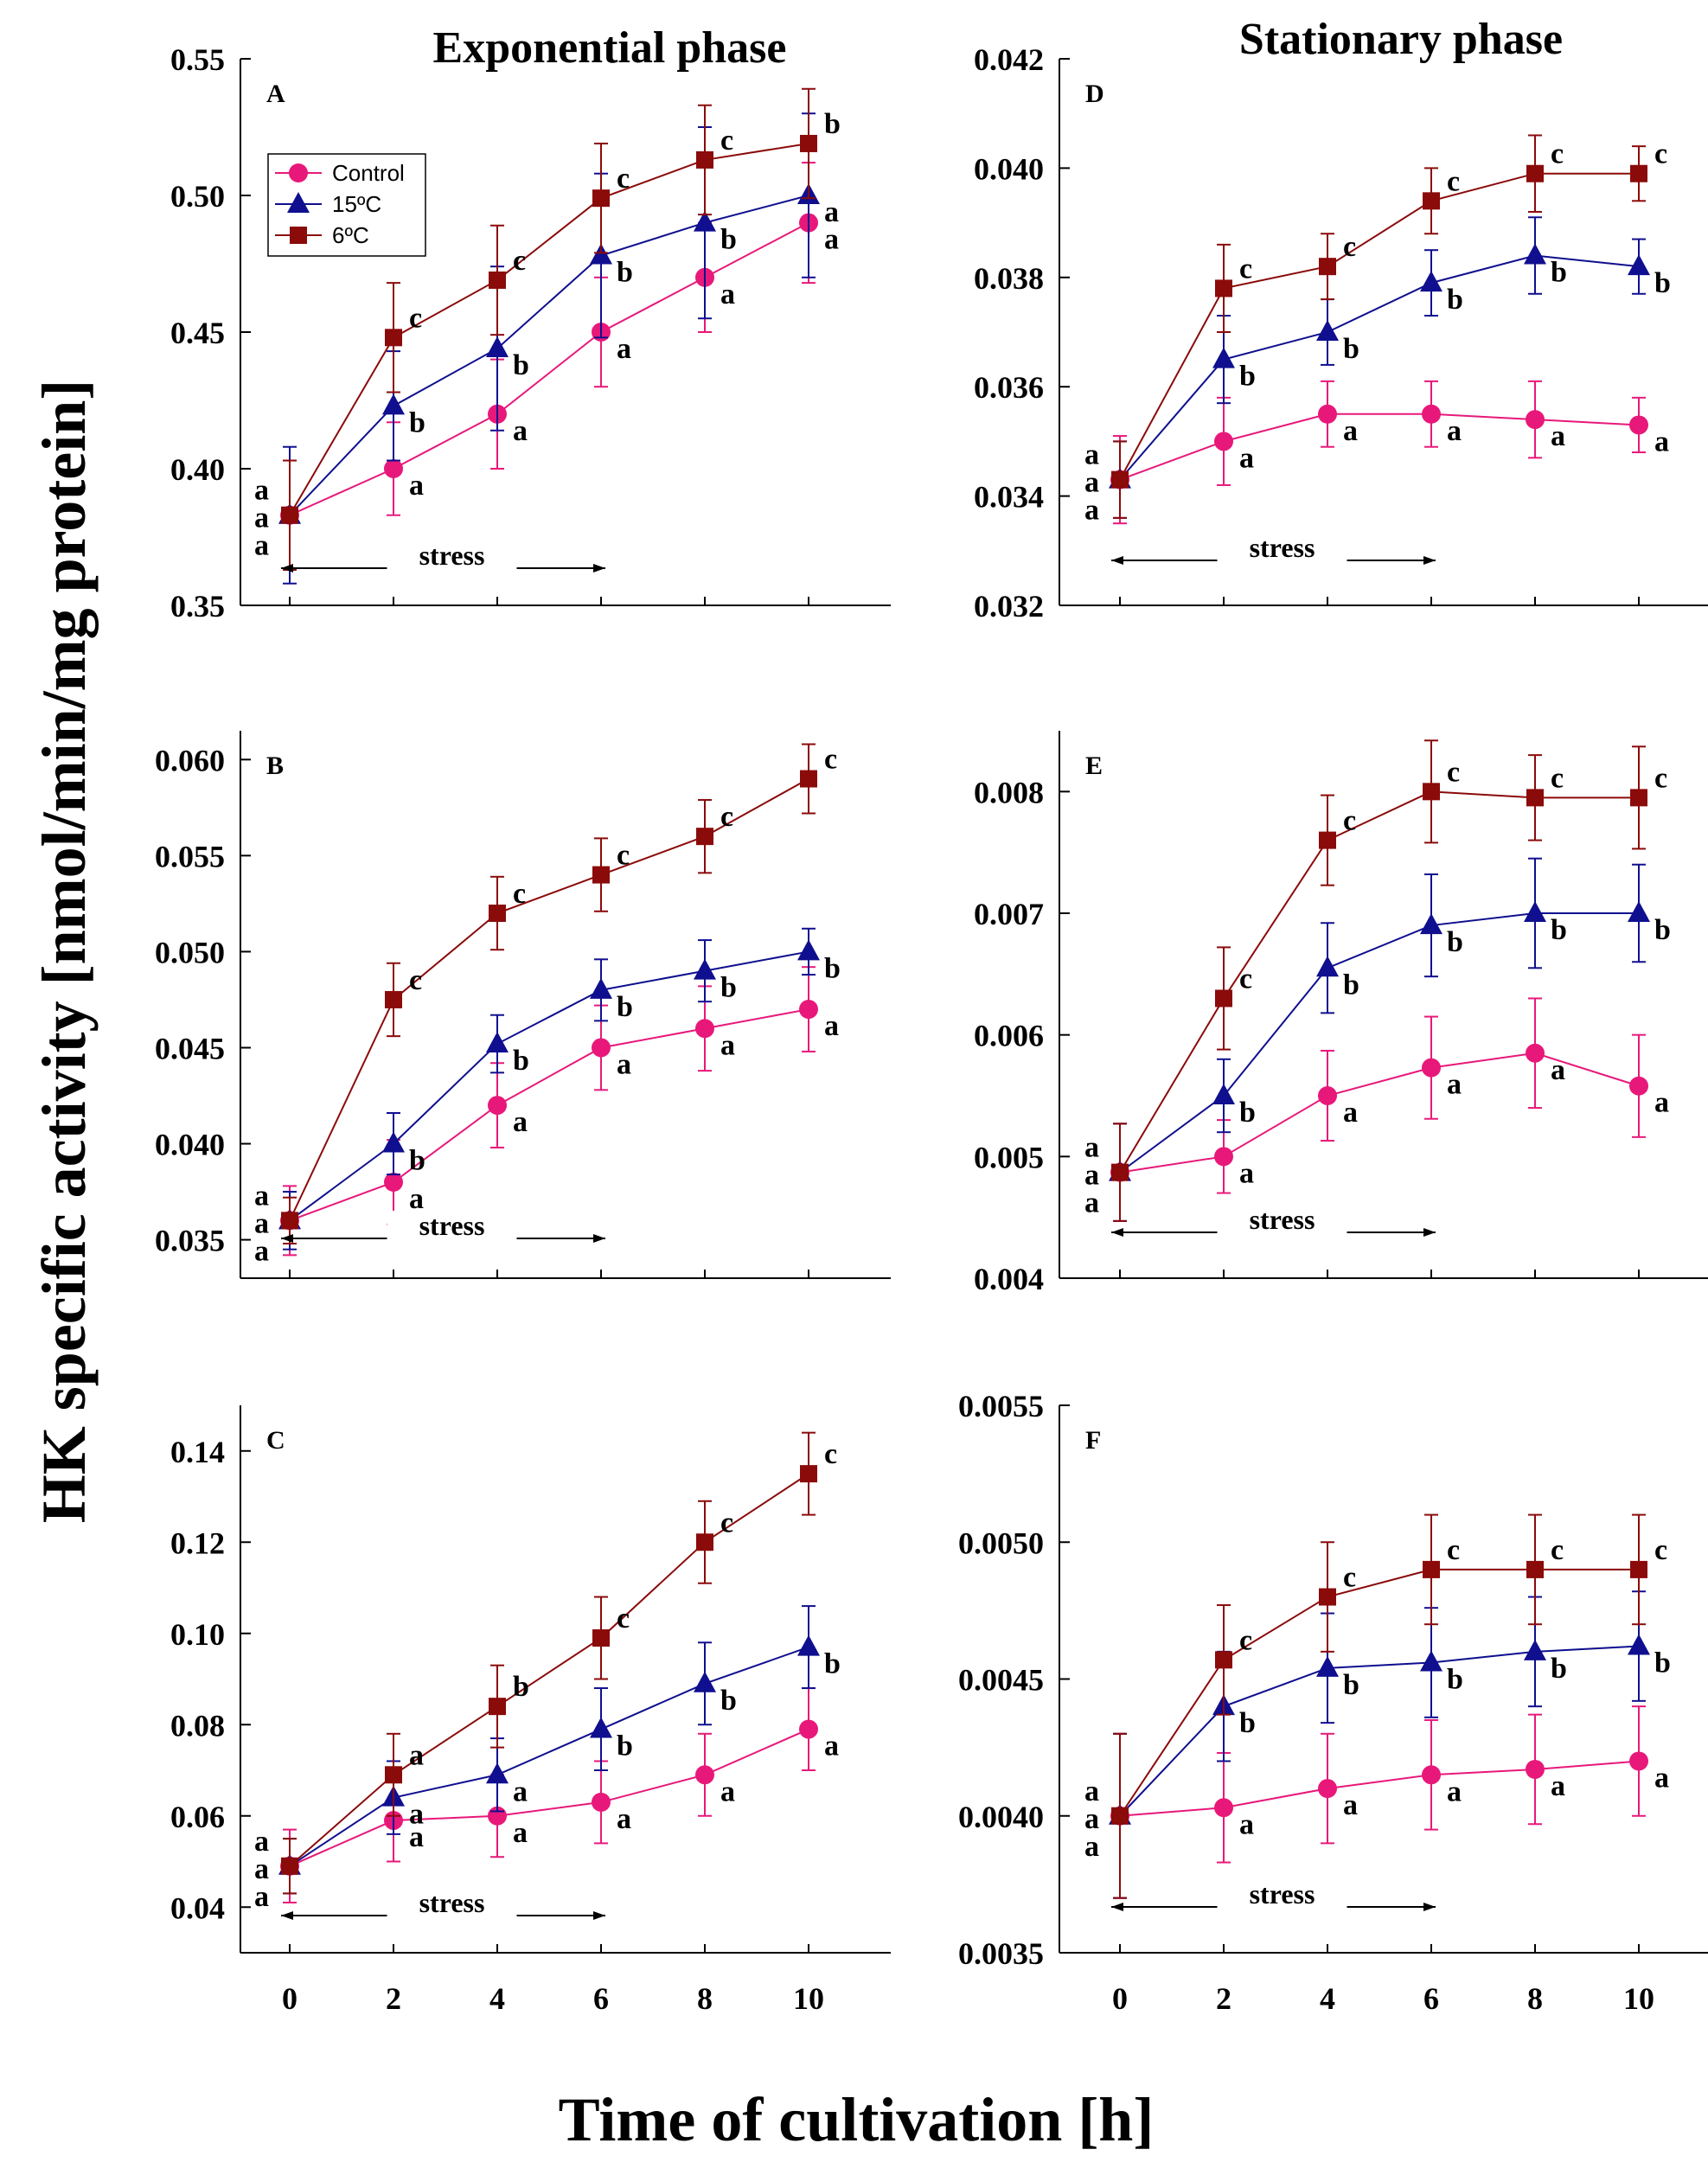 Image resolution: width=1708 pixels, height=2175 pixels. Describe the element at coordinates (197, 1452) in the screenshot. I see `y-tick-label: 0.14` at that location.